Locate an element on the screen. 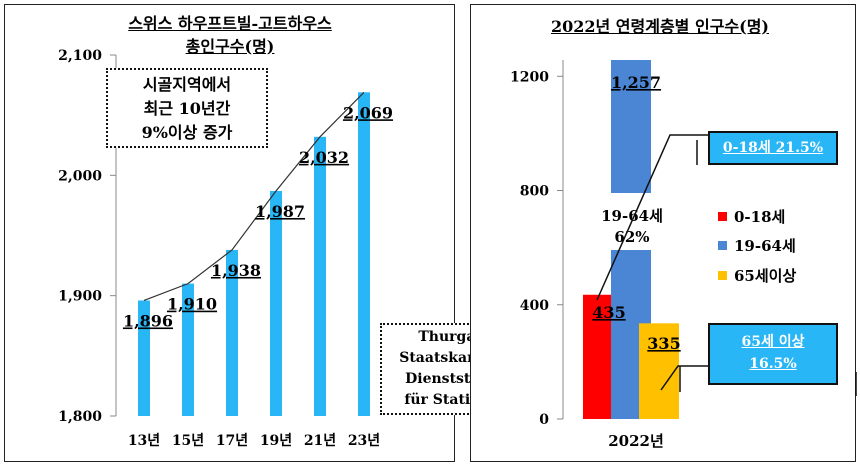 The height and width of the screenshot is (467, 860). x-tick-label: 13년 is located at coordinates (144, 441).